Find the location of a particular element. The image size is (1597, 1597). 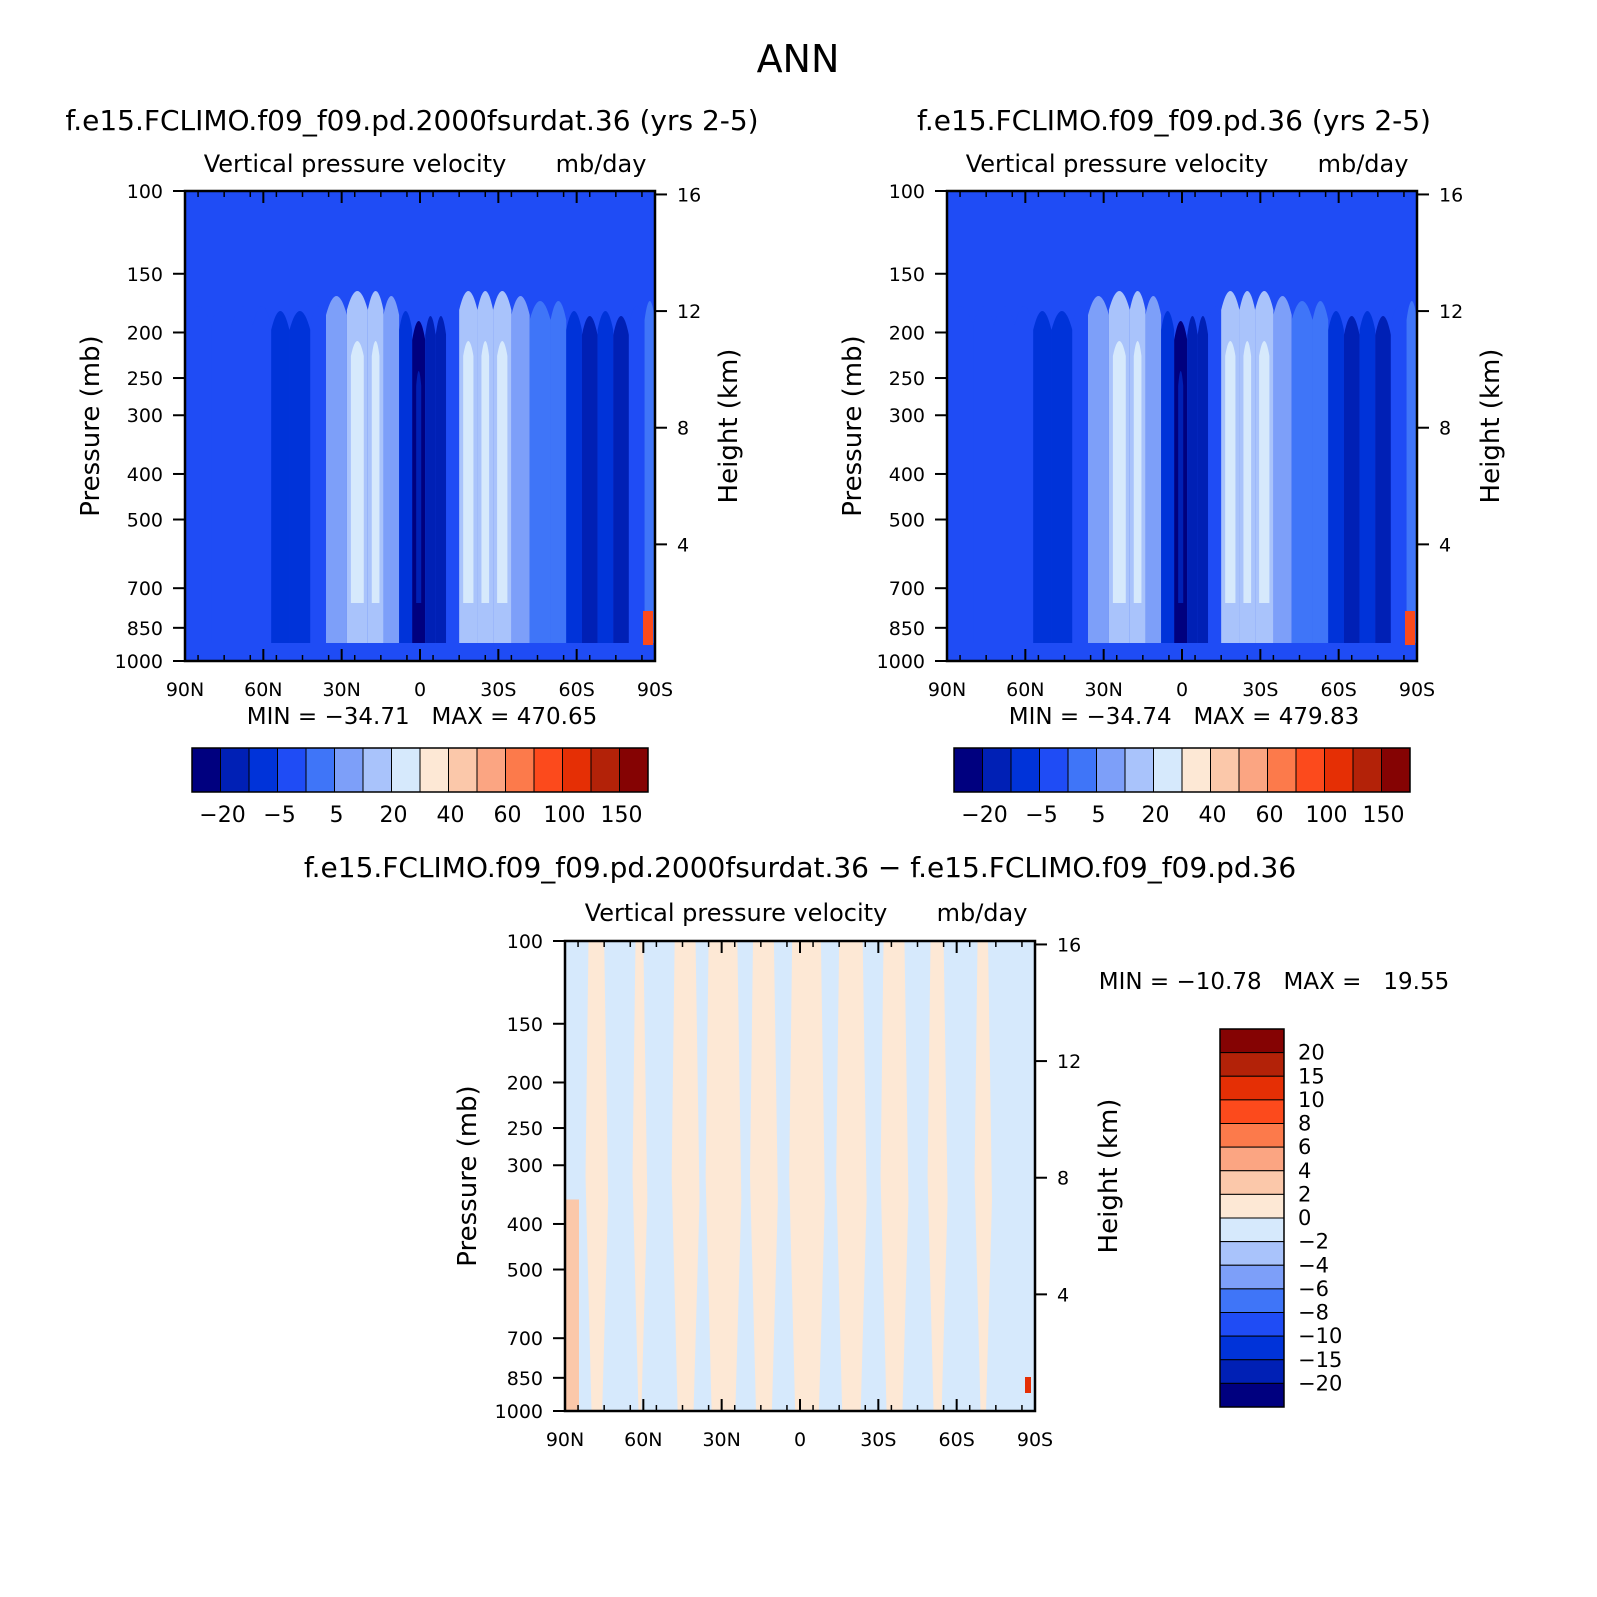

colorbar-label: 2 is located at coordinates (1304, 1194).